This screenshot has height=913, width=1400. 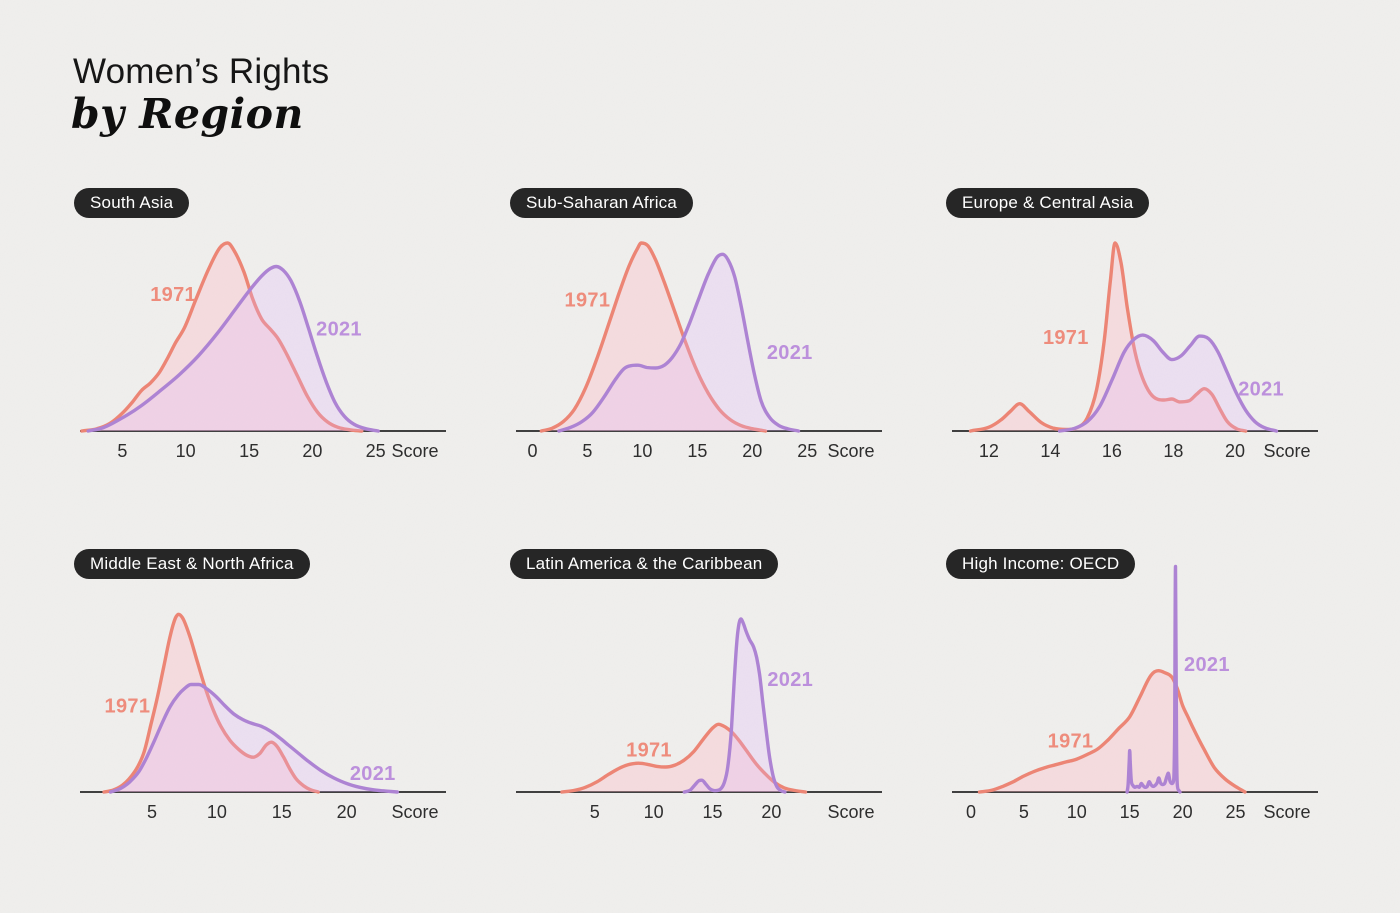 What do you see at coordinates (1050, 451) in the screenshot?
I see `x-tick-label: 14` at bounding box center [1050, 451].